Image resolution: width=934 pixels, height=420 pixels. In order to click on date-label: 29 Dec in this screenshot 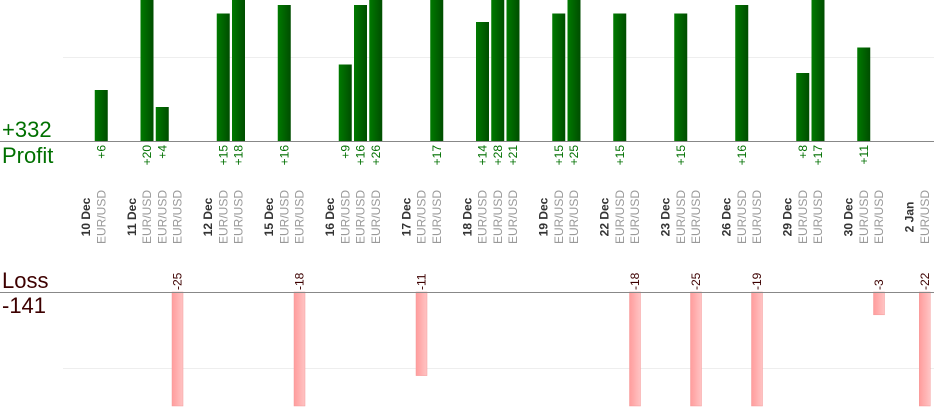, I will do `click(788, 216)`.